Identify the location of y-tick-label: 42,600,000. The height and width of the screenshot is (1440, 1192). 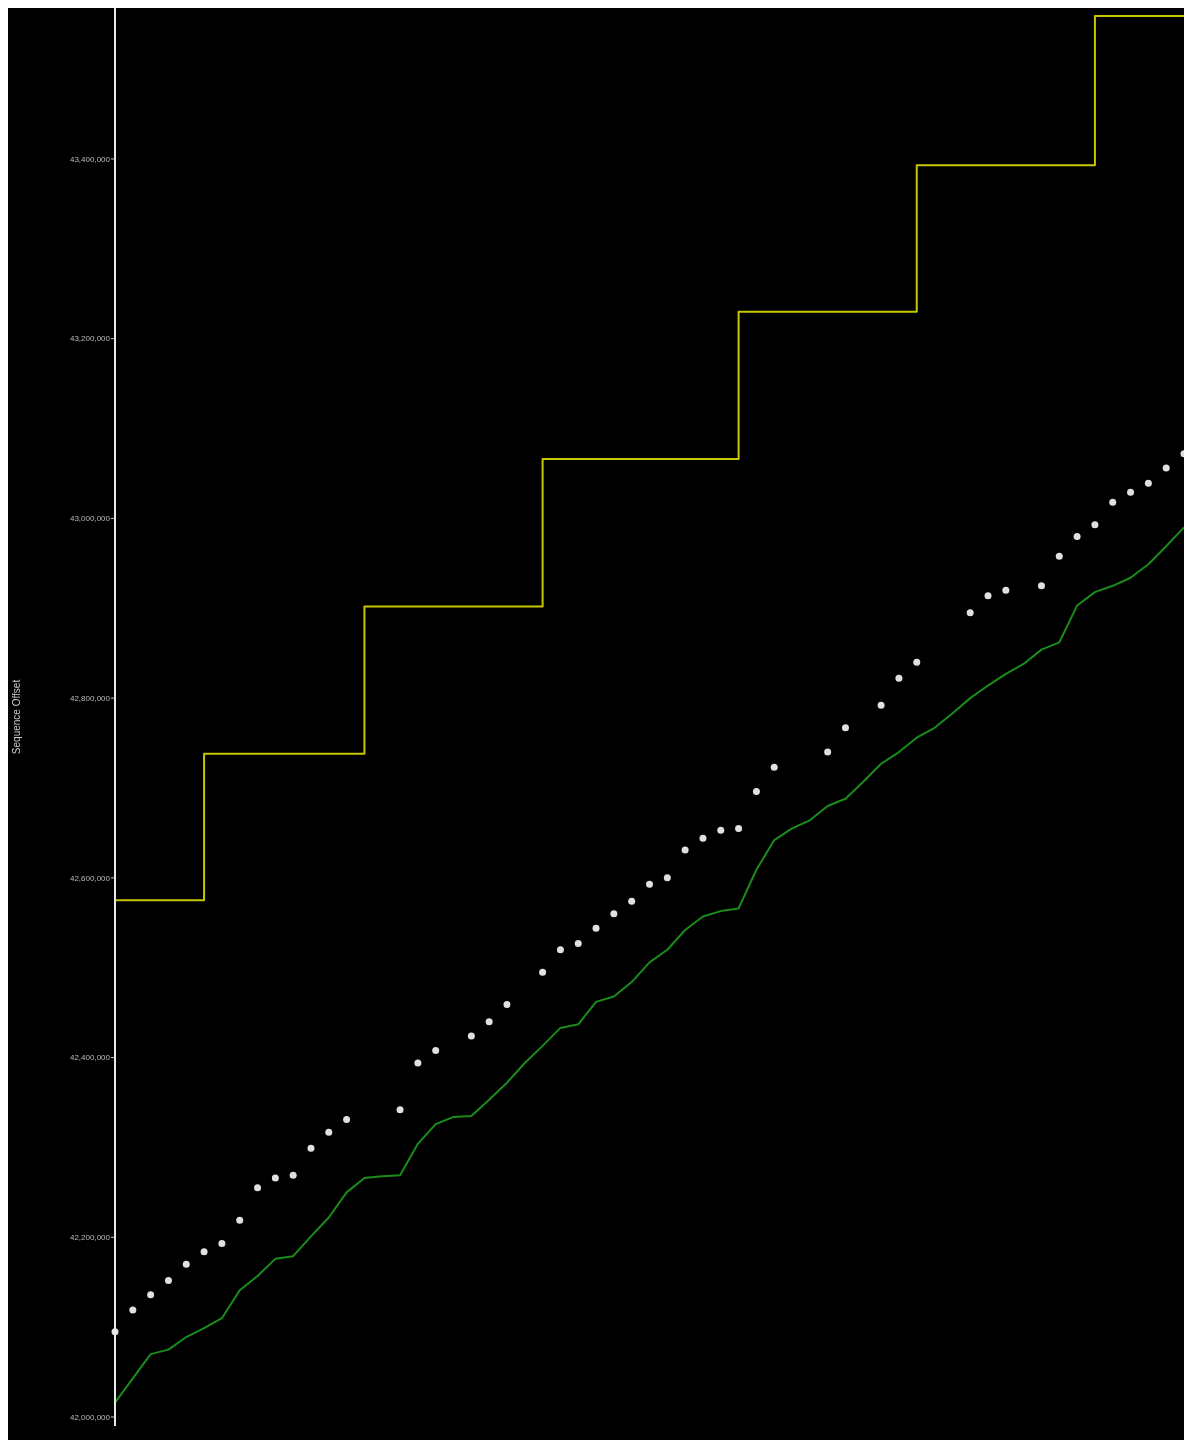
(90, 878).